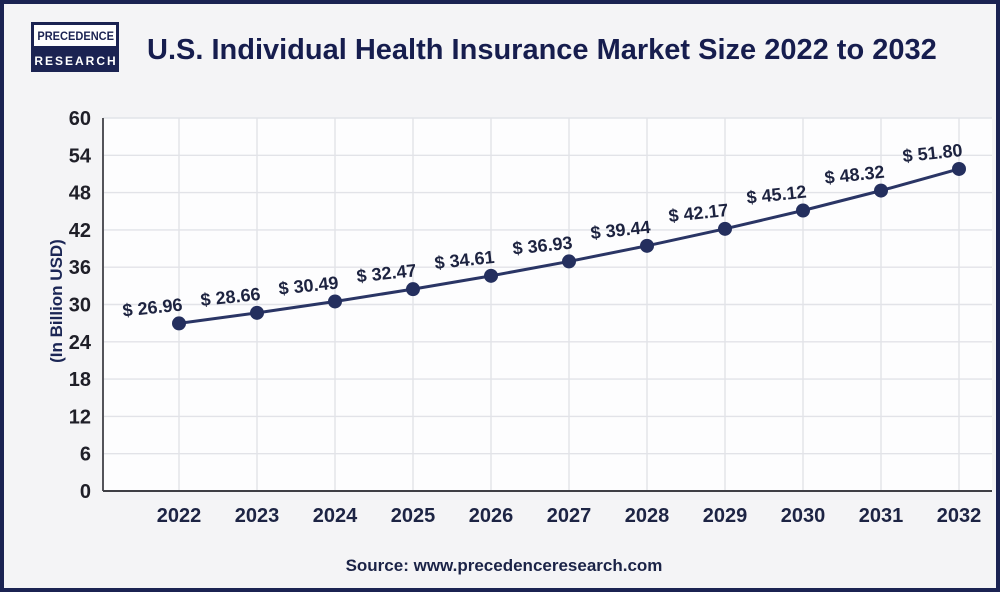 The width and height of the screenshot is (1000, 592). I want to click on y-axis-title: (In Billion USD), so click(56, 301).